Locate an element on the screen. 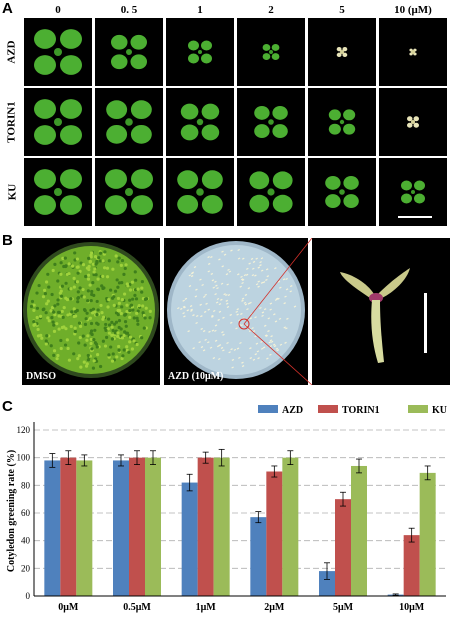 This screenshot has height=618, width=454. azd-plate-photo: AZD (10μM) is located at coordinates (236, 311).